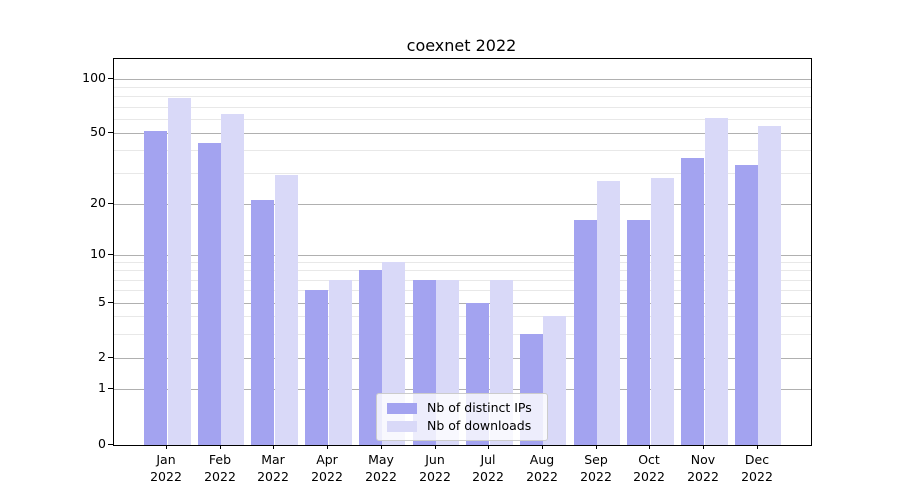 This screenshot has height=500, width=900. Describe the element at coordinates (94, 77) in the screenshot. I see `y-tick-label: 100` at that location.